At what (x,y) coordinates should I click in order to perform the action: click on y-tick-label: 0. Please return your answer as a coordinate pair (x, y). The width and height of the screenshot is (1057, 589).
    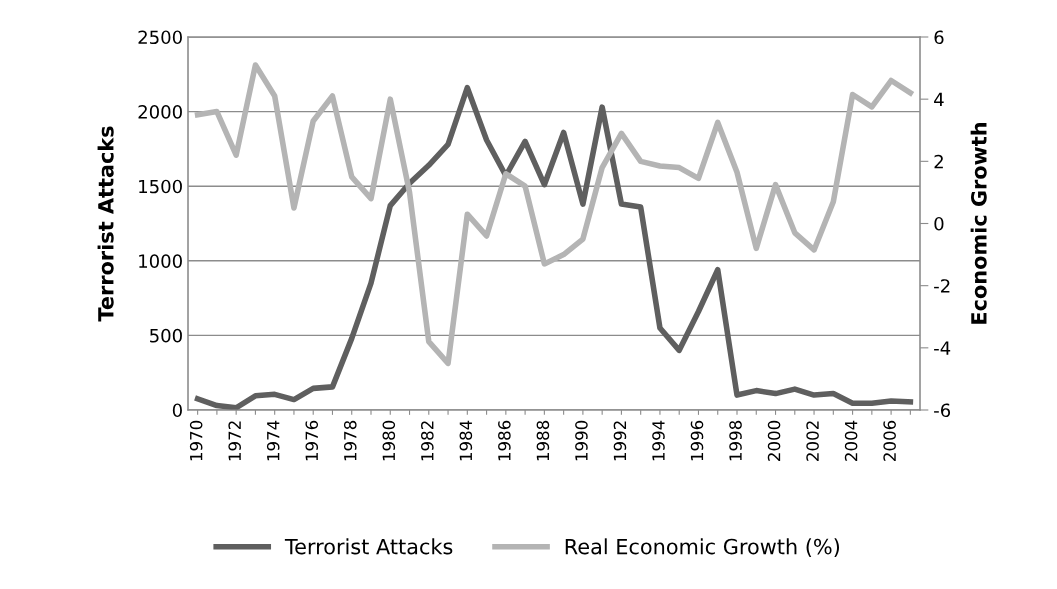
    Looking at the image, I should click on (177, 410).